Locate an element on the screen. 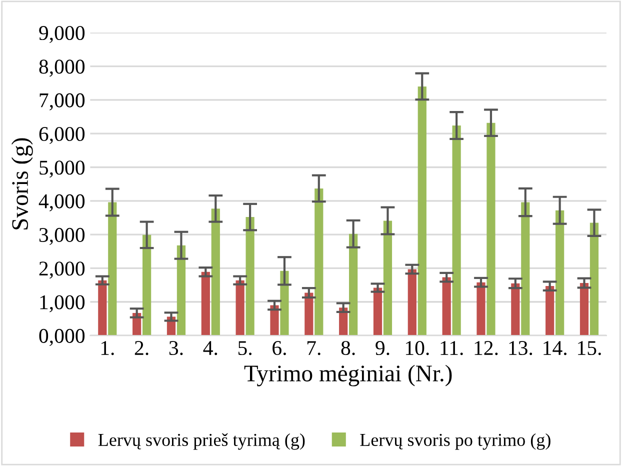 This screenshot has height=466, width=622. y-tick-label: 6,000 is located at coordinates (62, 135).